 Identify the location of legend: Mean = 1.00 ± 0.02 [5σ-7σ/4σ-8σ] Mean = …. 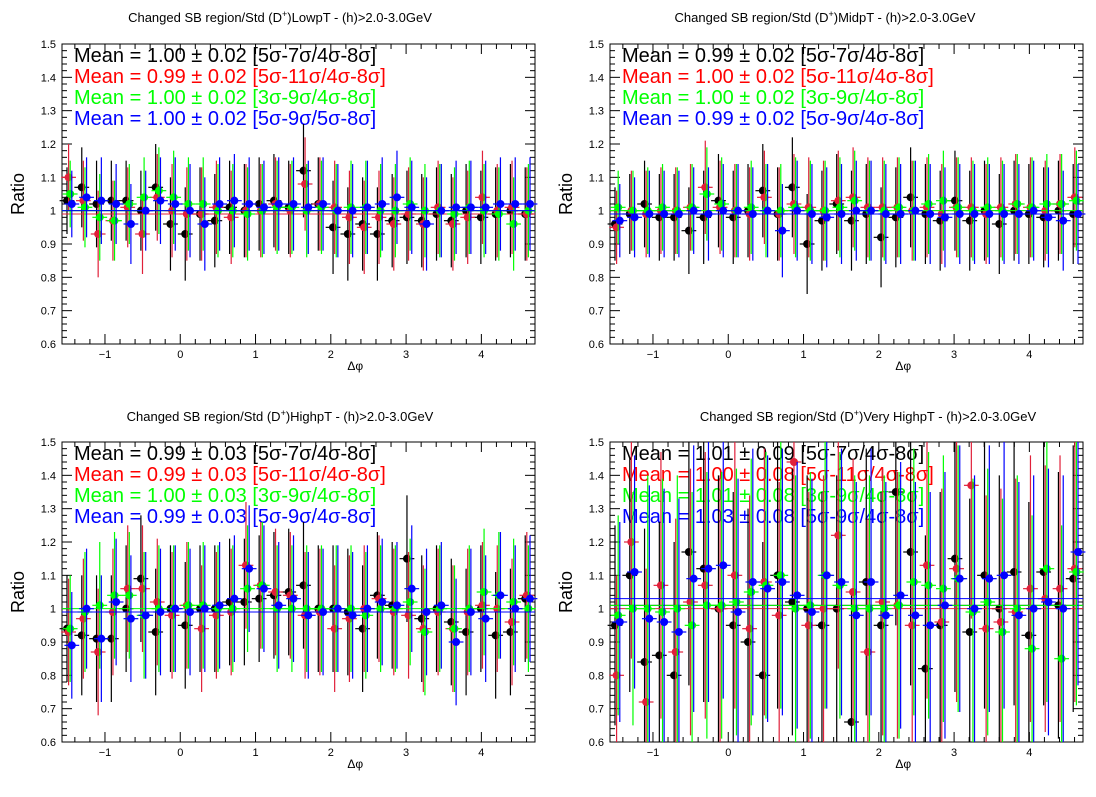
(230, 87).